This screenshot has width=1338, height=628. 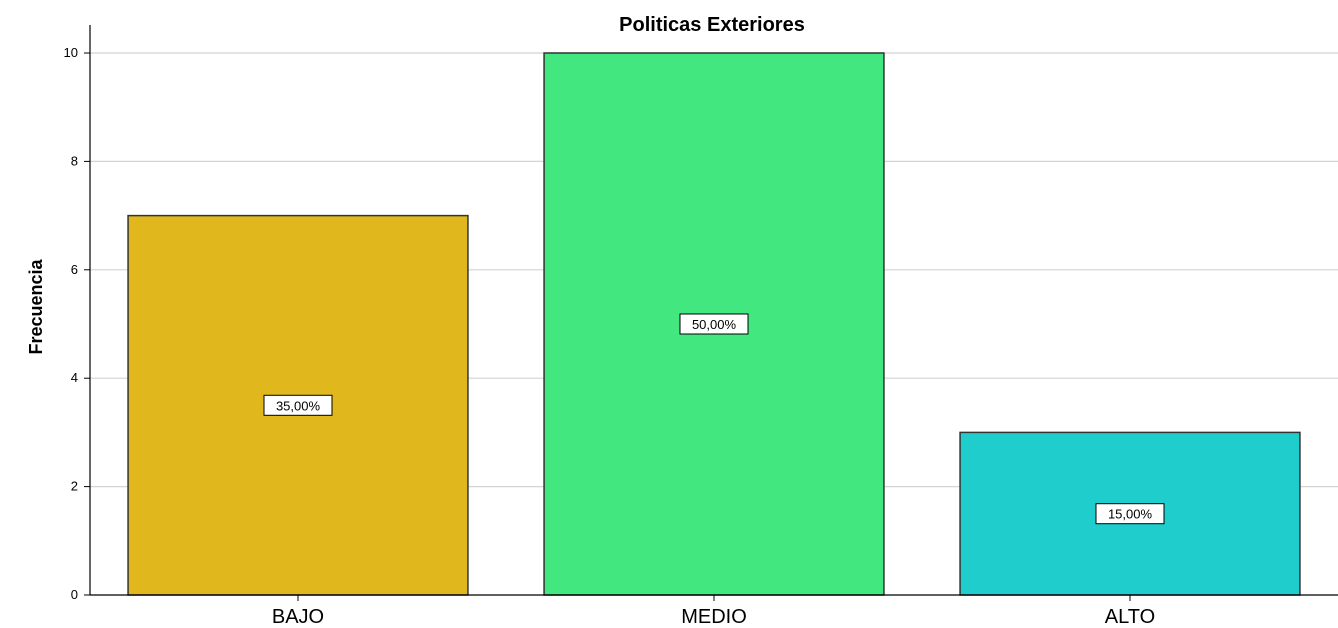 I want to click on x-tick-label: BAJO, so click(x=298, y=617).